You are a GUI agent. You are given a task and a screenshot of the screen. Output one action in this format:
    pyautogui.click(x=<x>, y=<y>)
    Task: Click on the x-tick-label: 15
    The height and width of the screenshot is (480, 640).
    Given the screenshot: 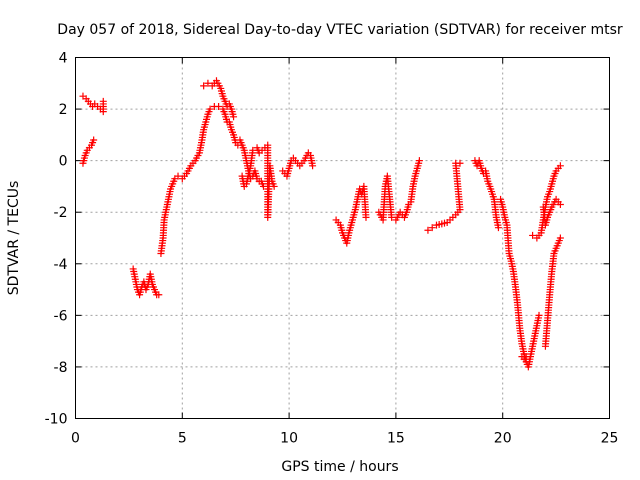 What is the action you would take?
    pyautogui.click(x=396, y=439)
    